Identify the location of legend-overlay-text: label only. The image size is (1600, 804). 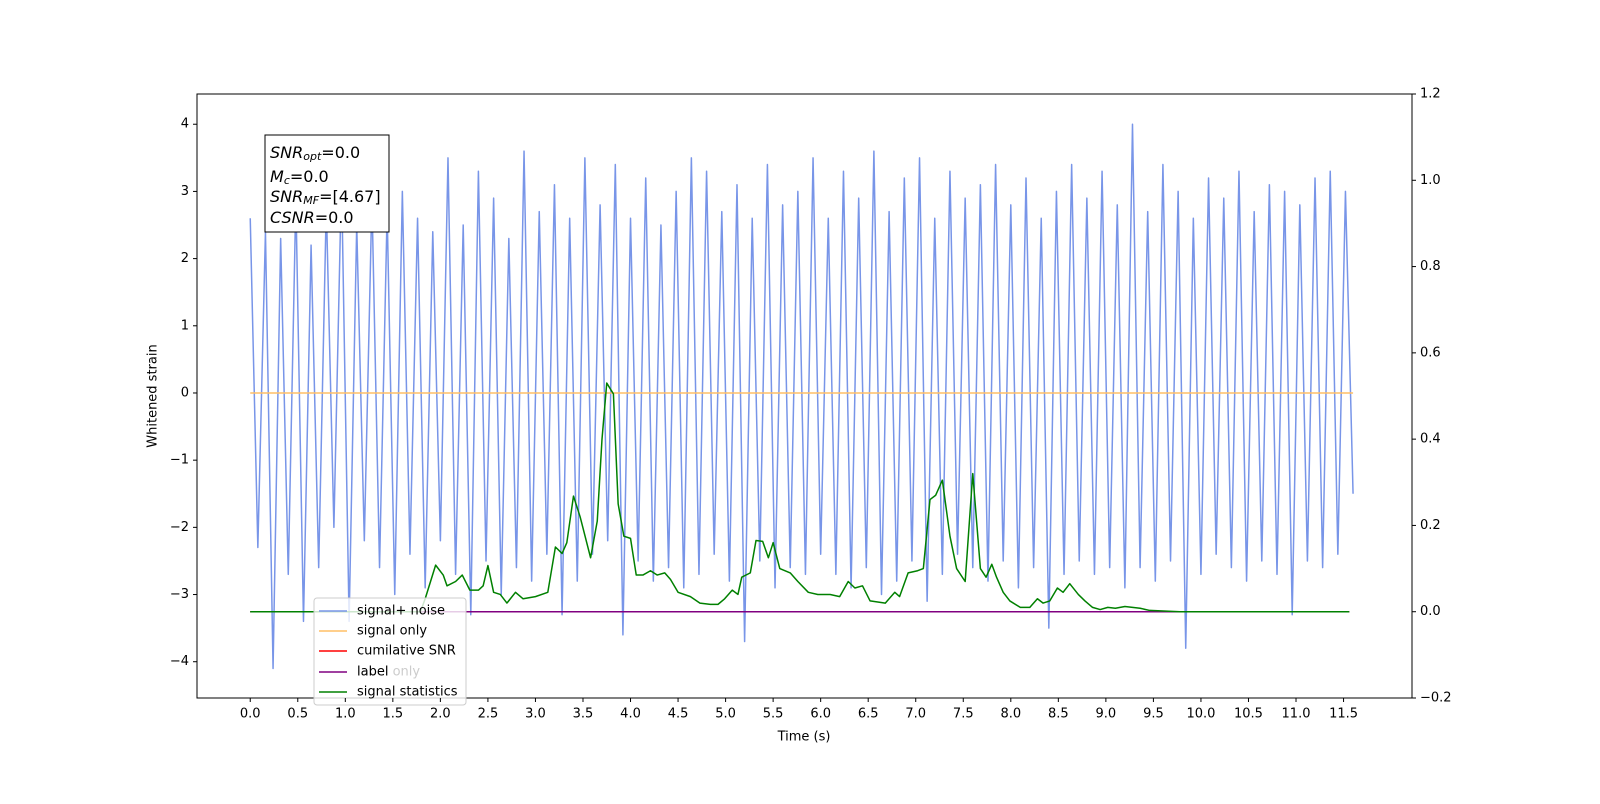
(388, 672).